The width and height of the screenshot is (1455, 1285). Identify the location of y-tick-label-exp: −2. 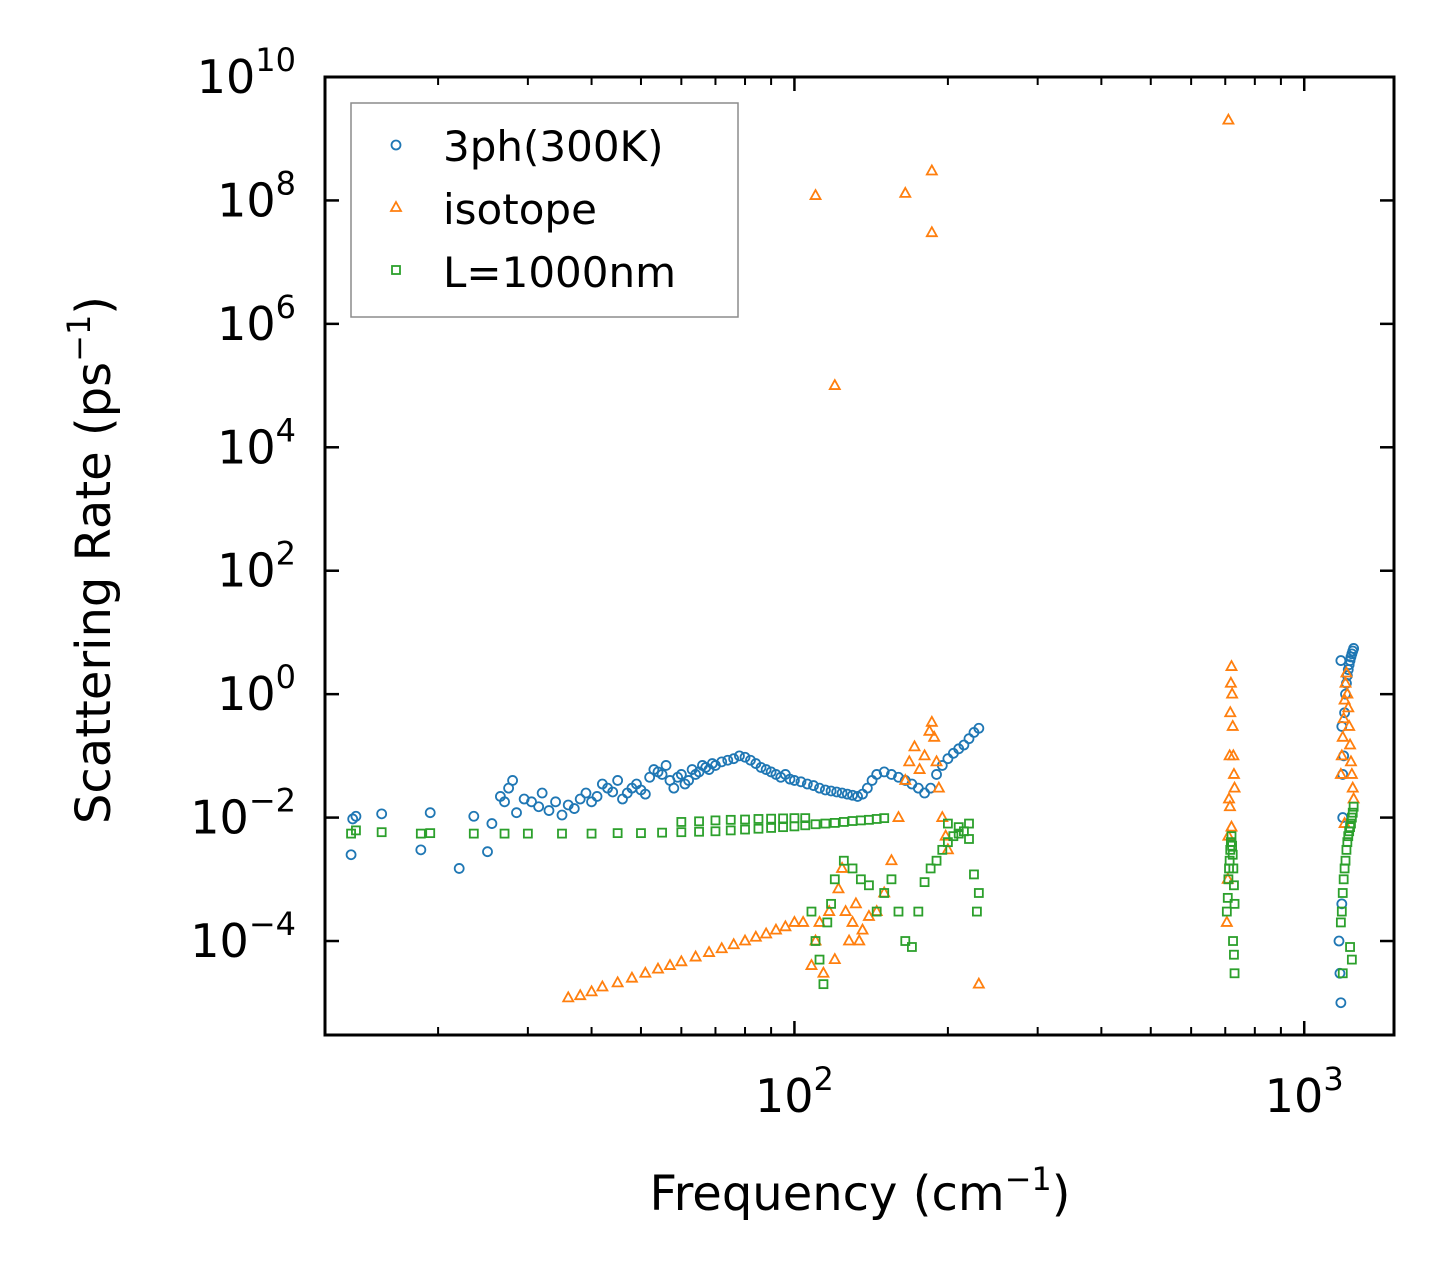
(272, 801).